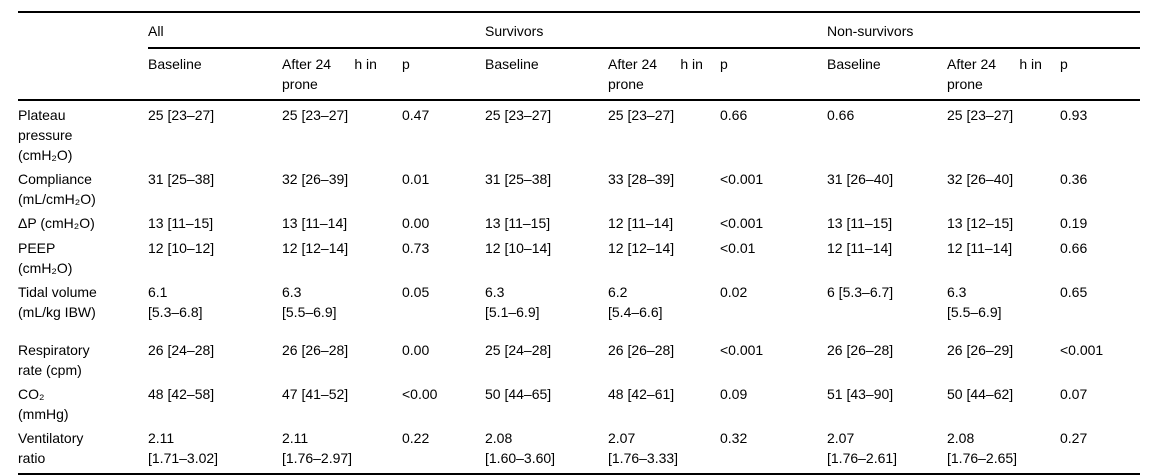 The height and width of the screenshot is (476, 1155). What do you see at coordinates (316, 30) in the screenshot?
I see `group-header-all: All` at bounding box center [316, 30].